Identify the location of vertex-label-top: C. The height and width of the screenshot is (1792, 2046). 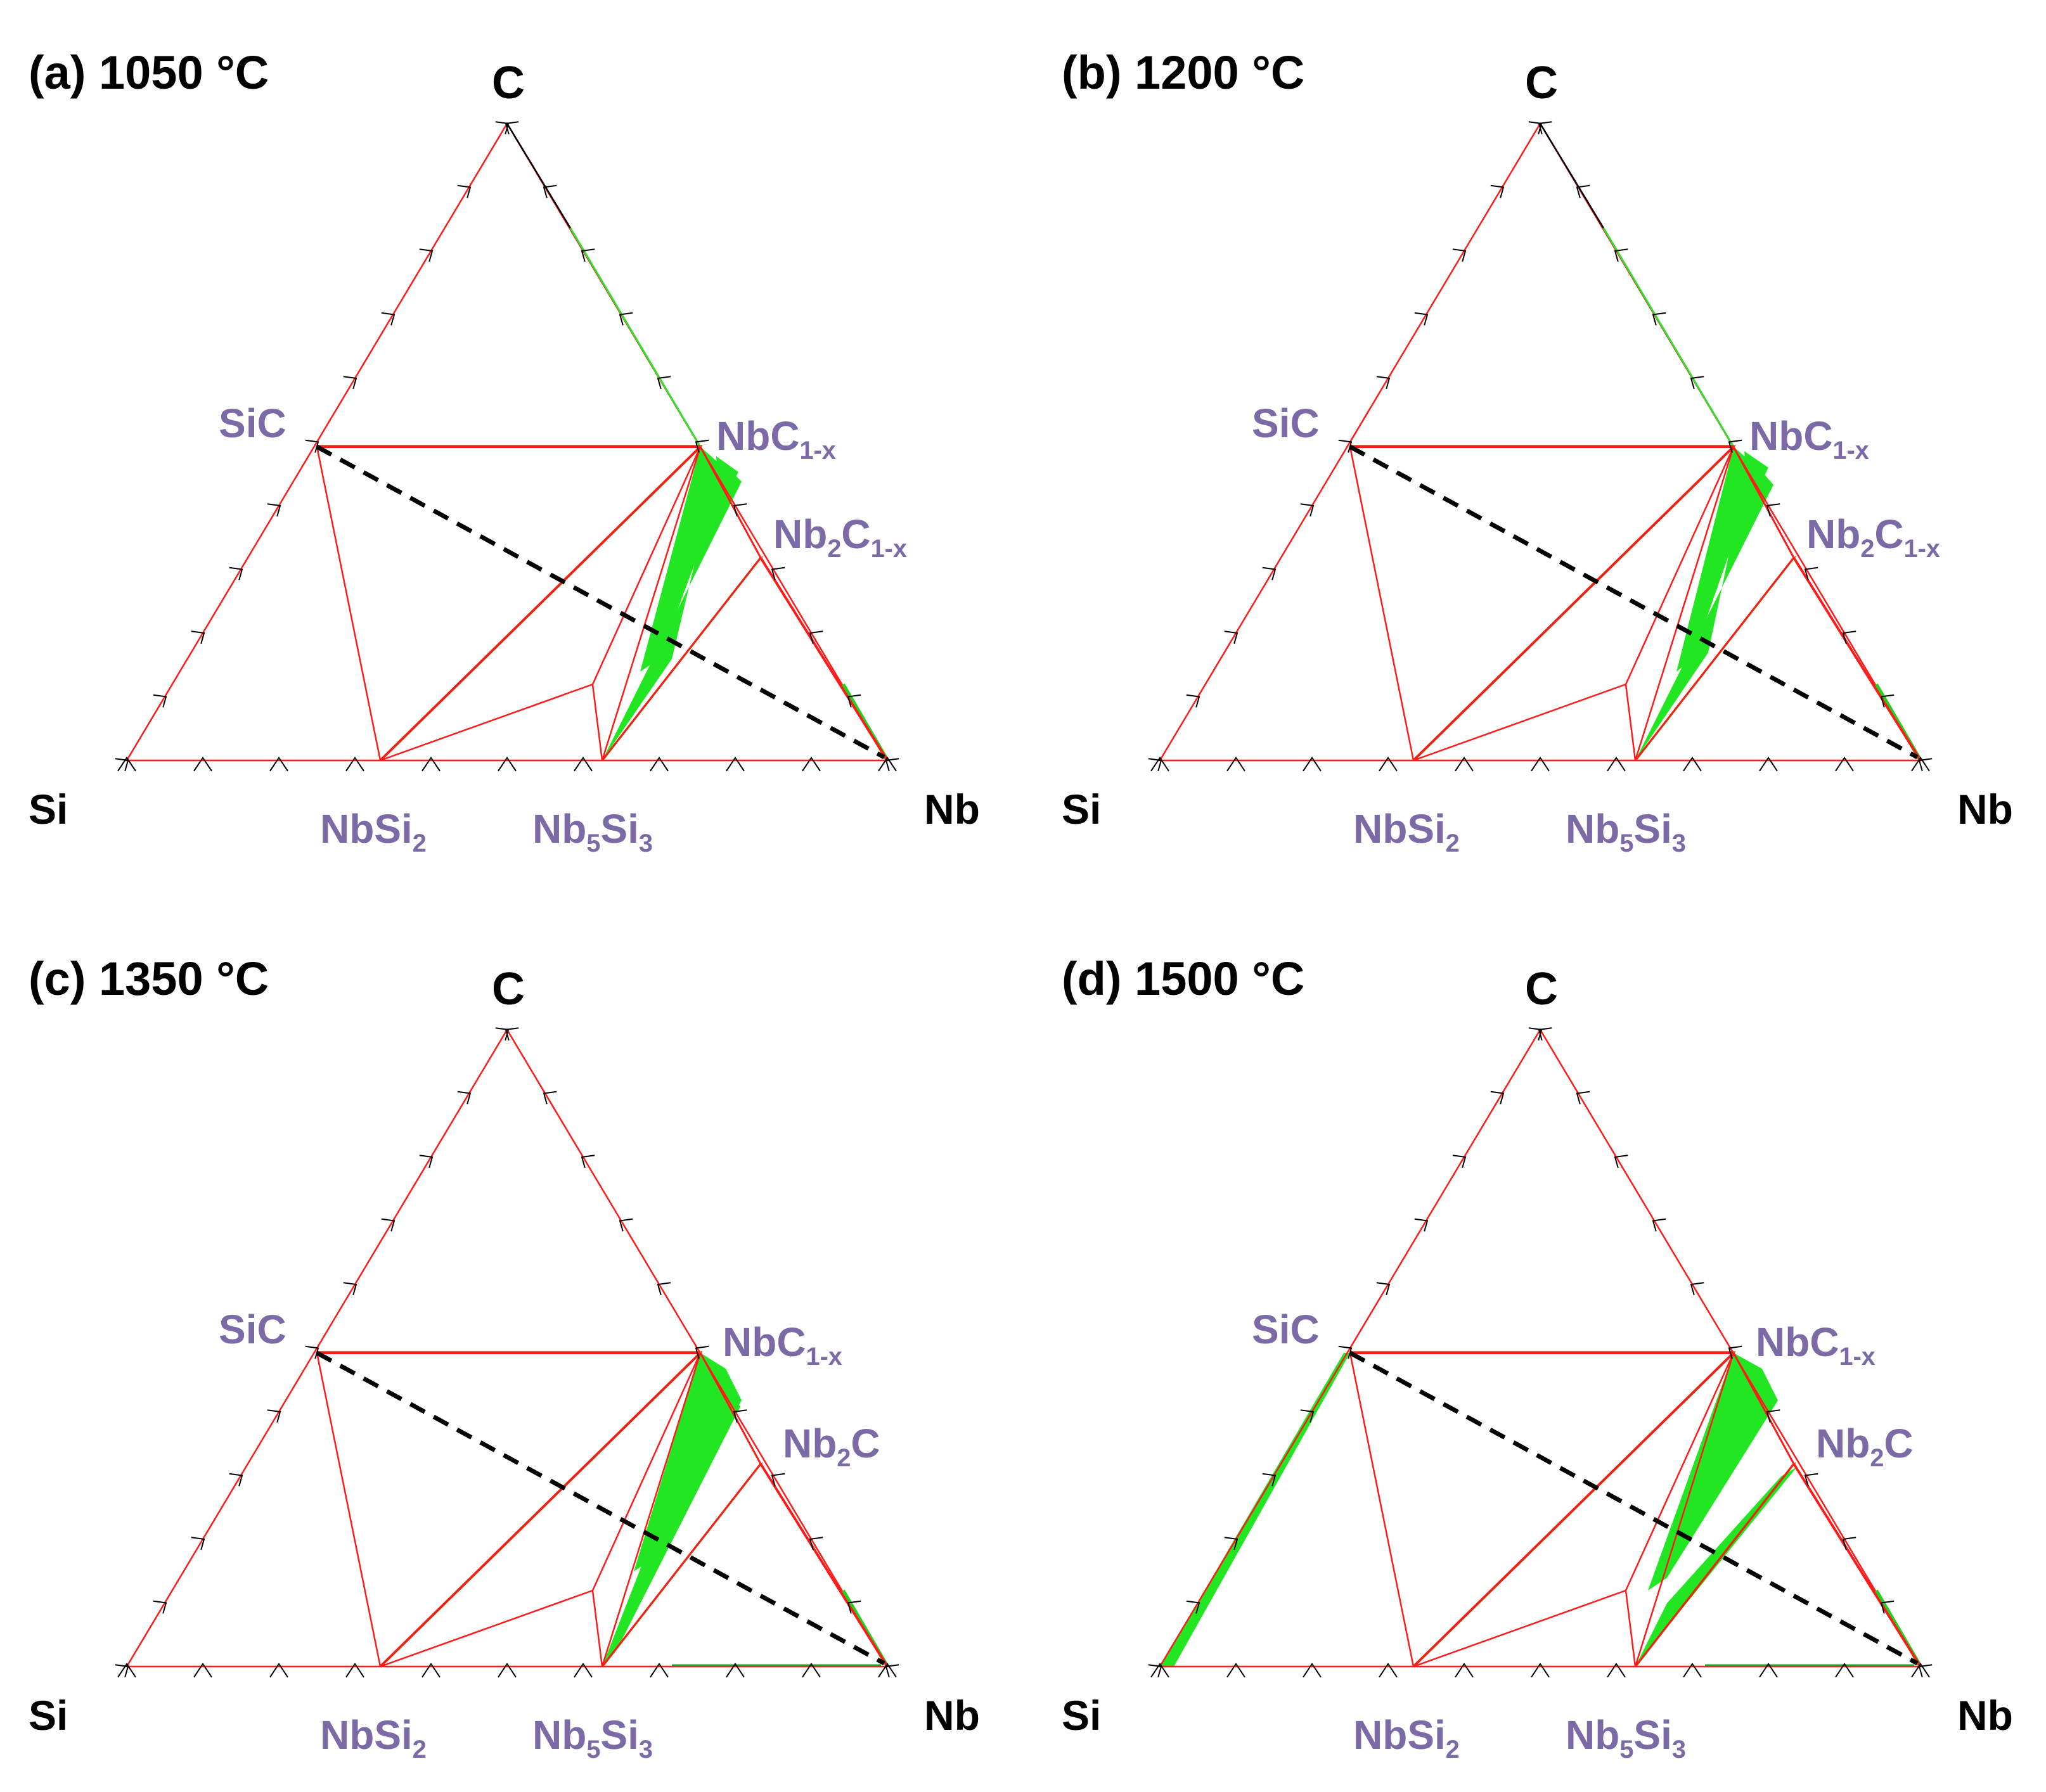
(508, 989).